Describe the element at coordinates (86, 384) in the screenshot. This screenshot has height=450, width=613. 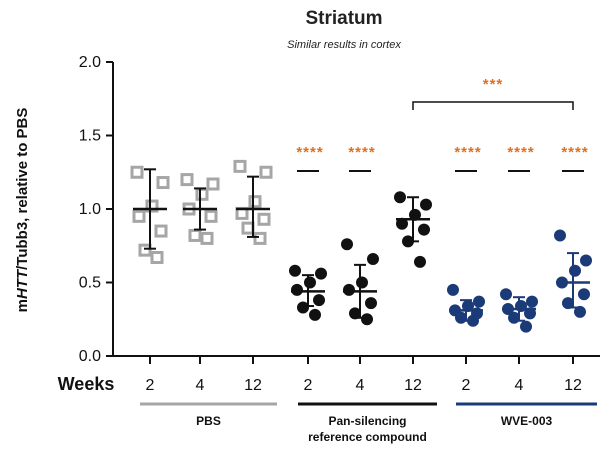
I see `weeks-label: Weeks` at that location.